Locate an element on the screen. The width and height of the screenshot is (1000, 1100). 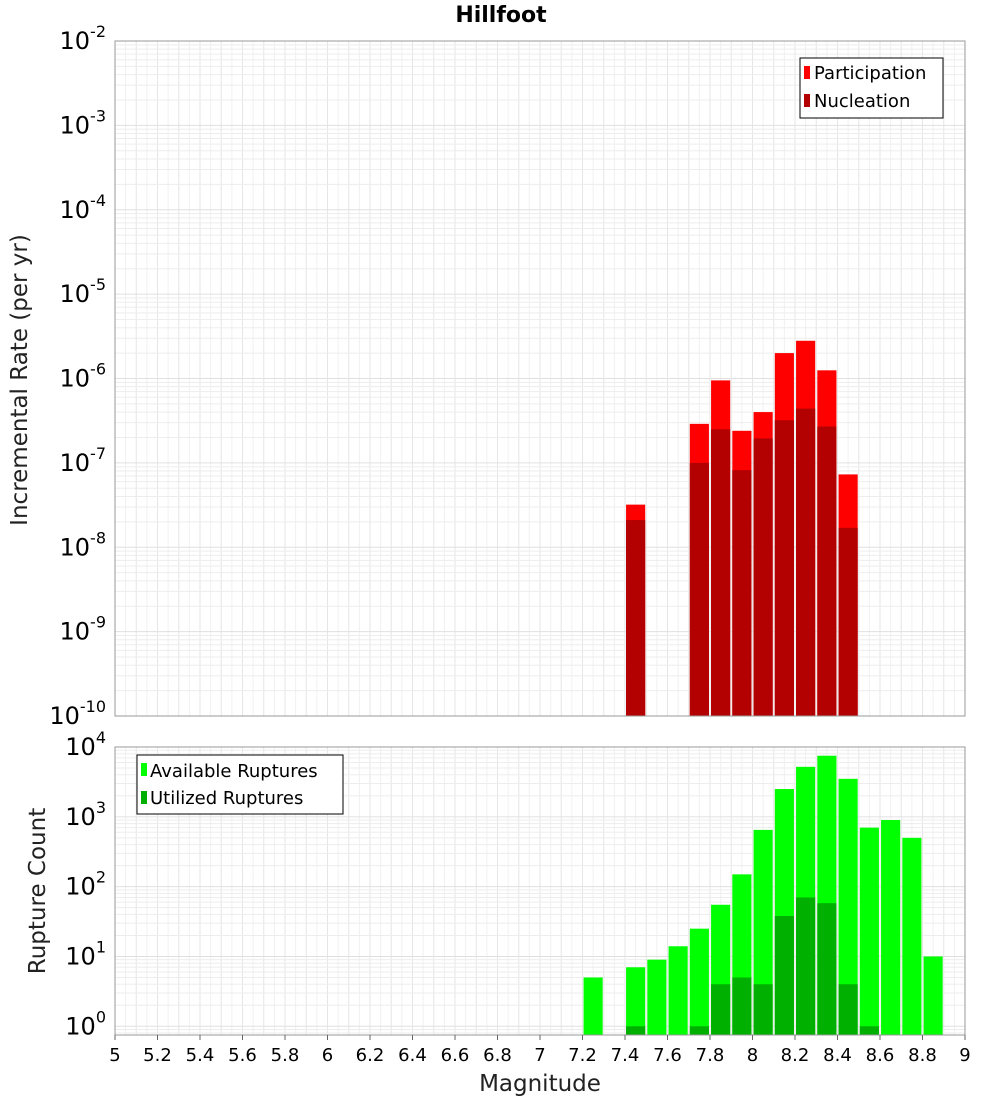
legend-swatch-available is located at coordinates (144, 769).